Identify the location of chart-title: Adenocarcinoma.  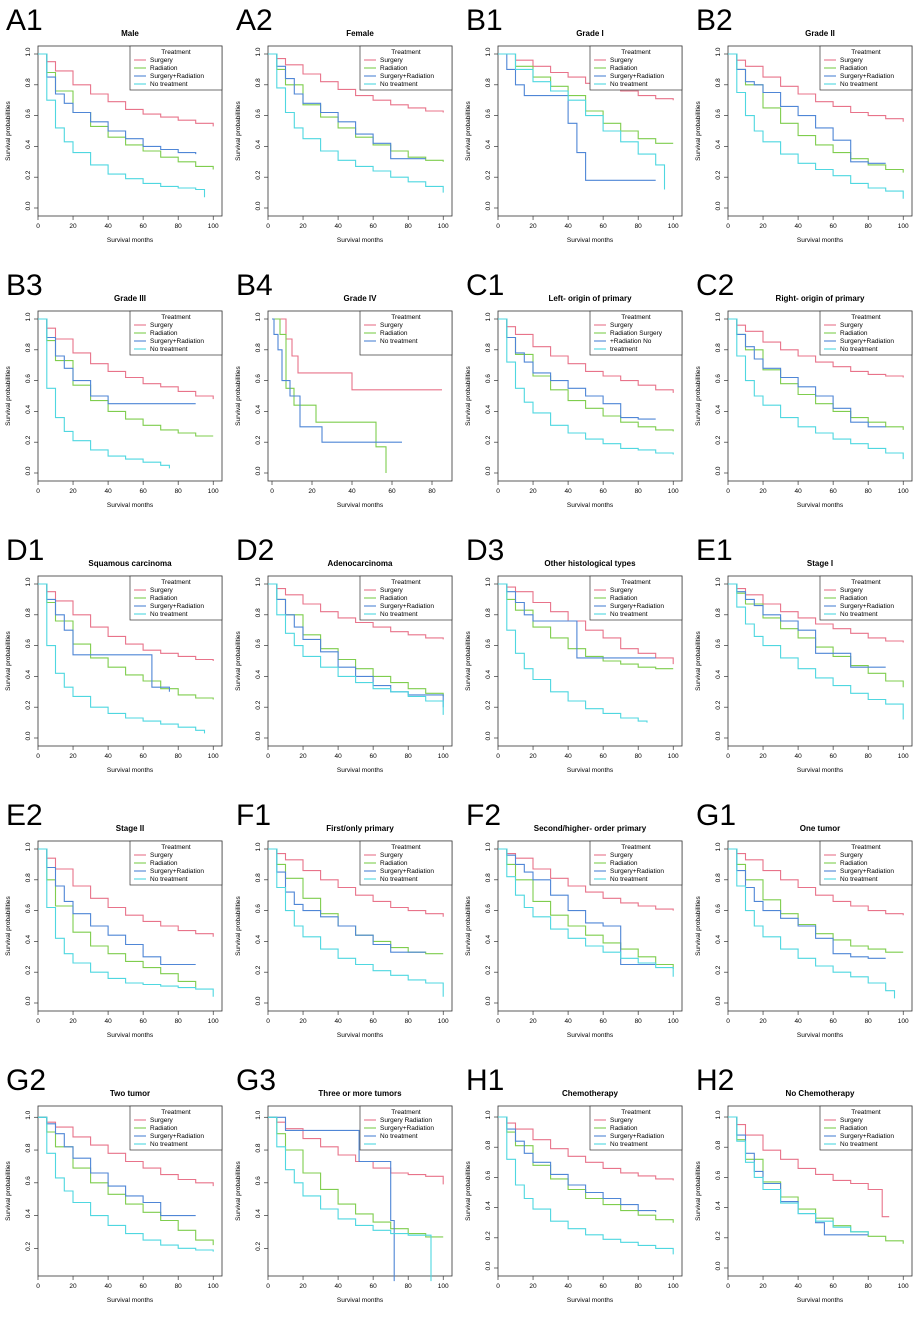
(360, 563).